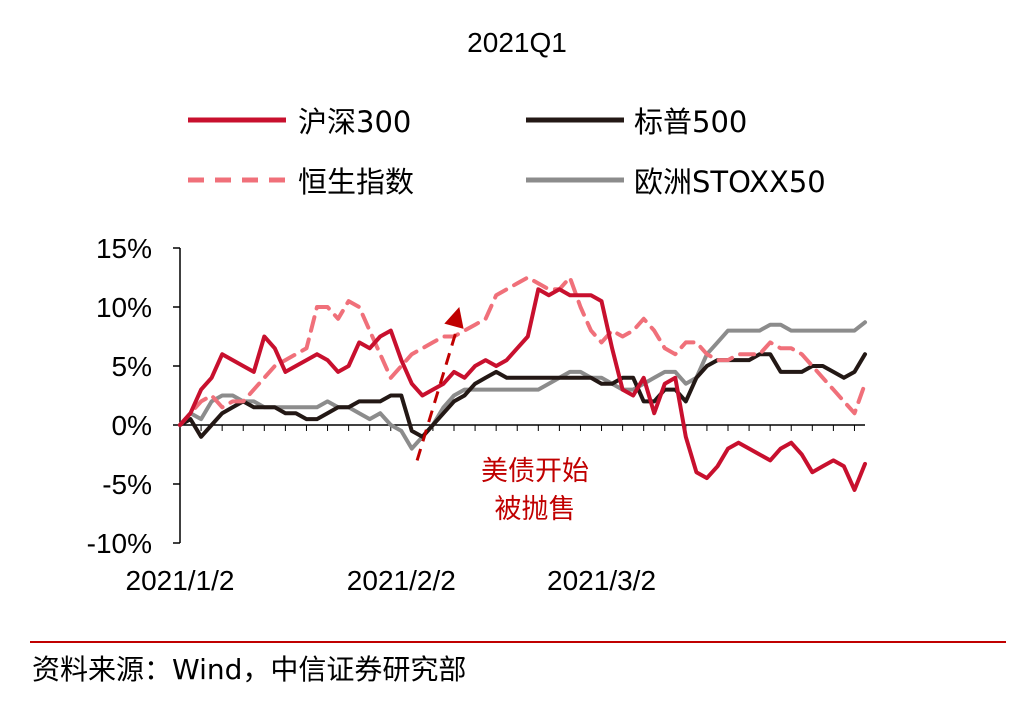 The width and height of the screenshot is (1035, 705). What do you see at coordinates (124, 307) in the screenshot?
I see `y-tick-label: 10%` at bounding box center [124, 307].